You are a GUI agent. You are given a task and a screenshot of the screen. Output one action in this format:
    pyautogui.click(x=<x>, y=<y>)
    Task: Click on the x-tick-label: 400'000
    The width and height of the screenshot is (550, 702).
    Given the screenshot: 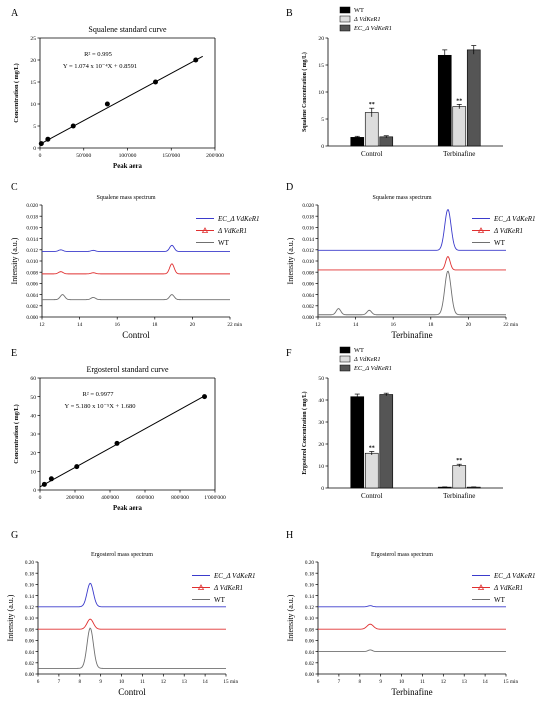 What is the action you would take?
    pyautogui.click(x=110, y=498)
    